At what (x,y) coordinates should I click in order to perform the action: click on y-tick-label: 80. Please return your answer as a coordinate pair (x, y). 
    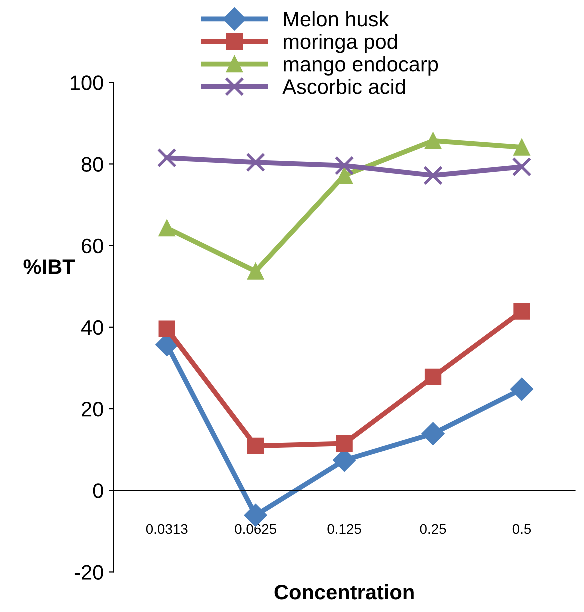
    Looking at the image, I should click on (93, 164).